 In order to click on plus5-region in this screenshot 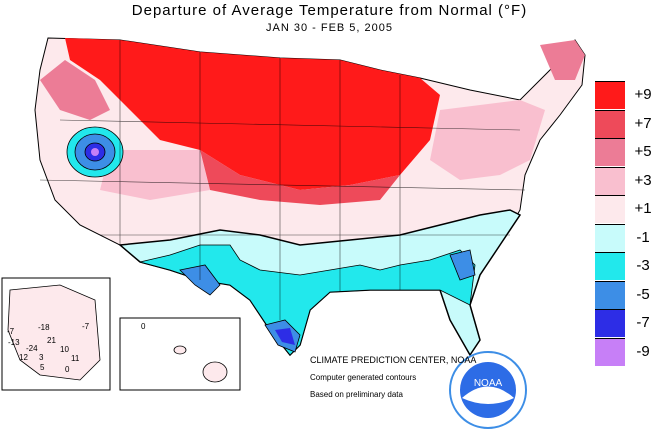, I will do `click(75, 90)`.